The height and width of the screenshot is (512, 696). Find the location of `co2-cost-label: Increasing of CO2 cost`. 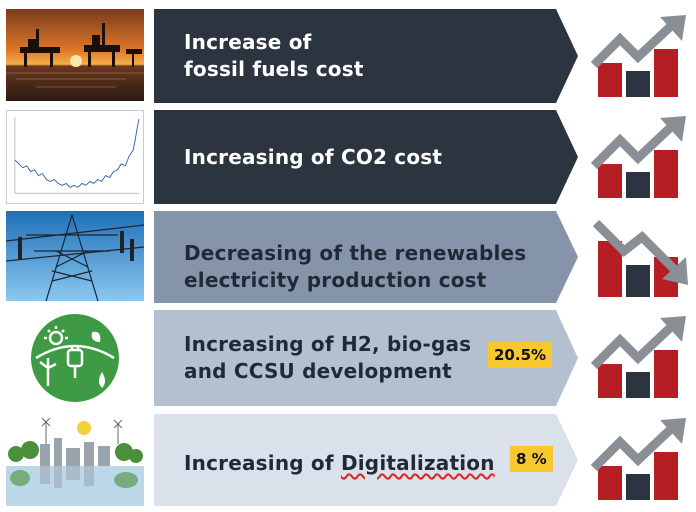

co2-cost-label: Increasing of CO2 cost is located at coordinates (313, 157).